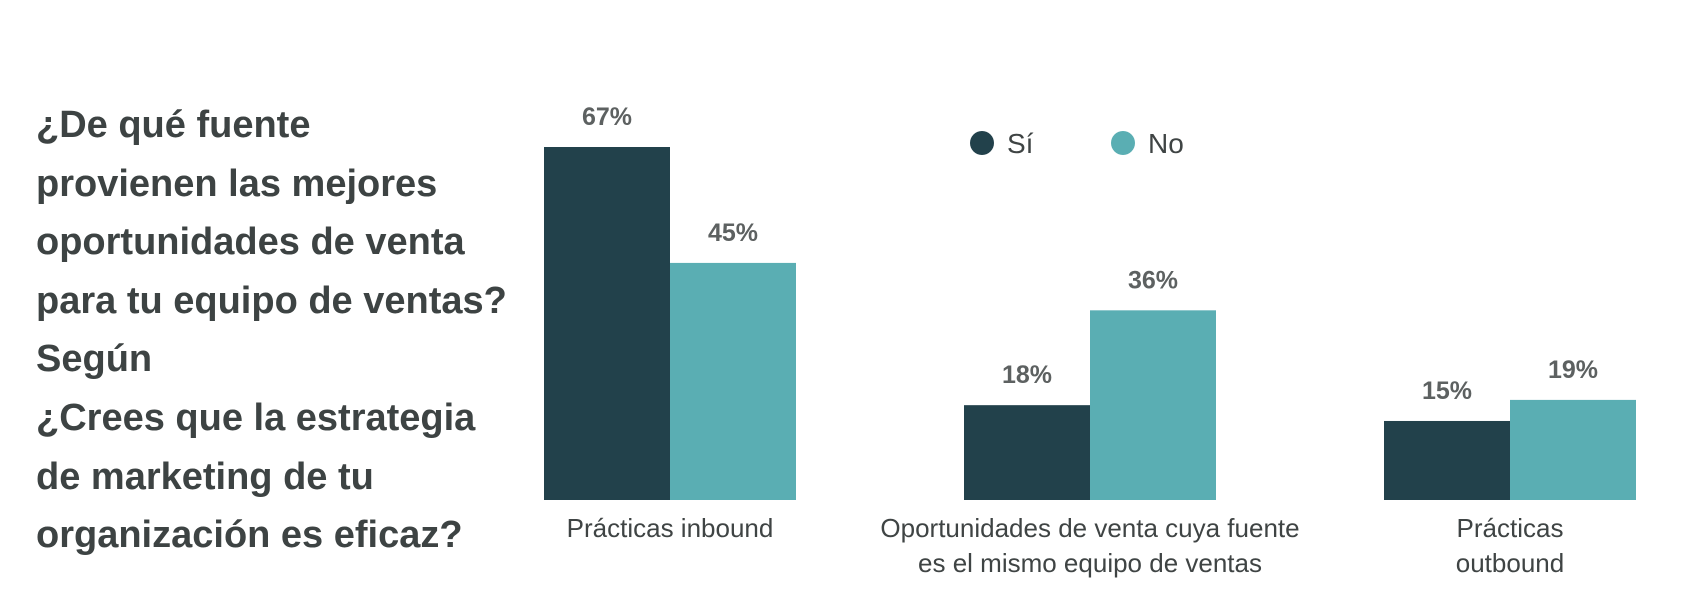 This screenshot has width=1683, height=606. Describe the element at coordinates (1510, 563) in the screenshot. I see `category-label: outbound` at that location.